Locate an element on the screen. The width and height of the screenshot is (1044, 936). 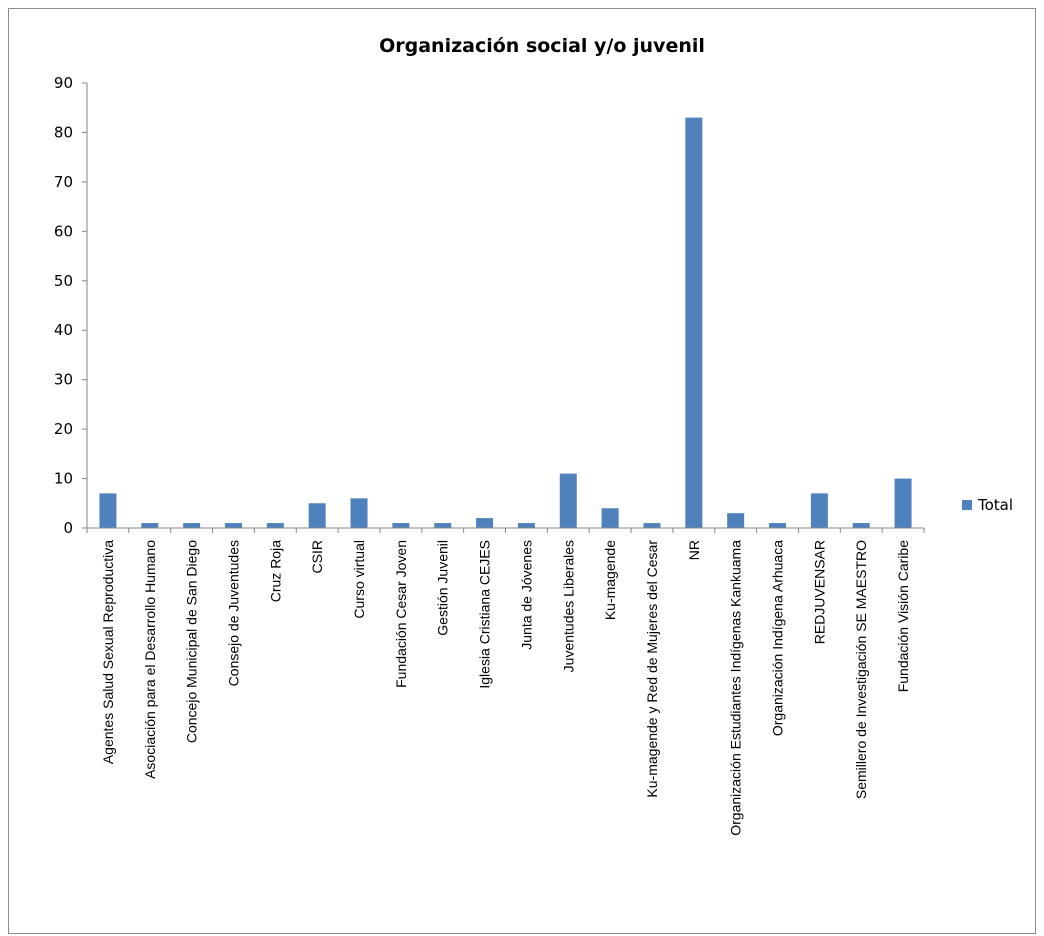
x-tick-label: Iglesia Cristiana CEJES is located at coordinates (485, 614).